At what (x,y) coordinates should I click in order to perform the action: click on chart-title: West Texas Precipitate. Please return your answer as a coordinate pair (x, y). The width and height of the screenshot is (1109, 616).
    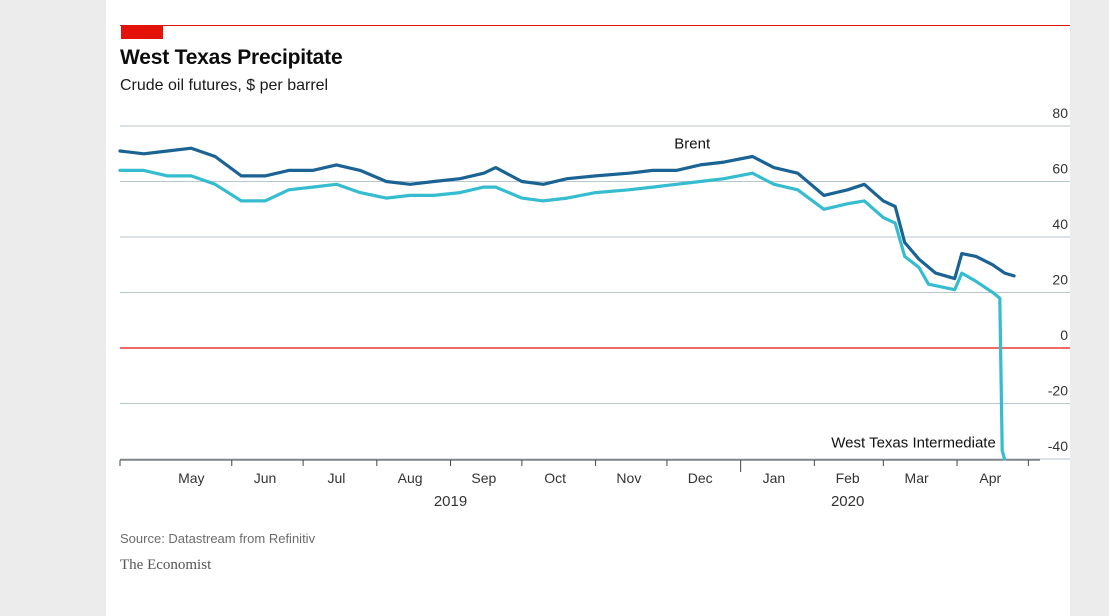
    Looking at the image, I should click on (231, 57).